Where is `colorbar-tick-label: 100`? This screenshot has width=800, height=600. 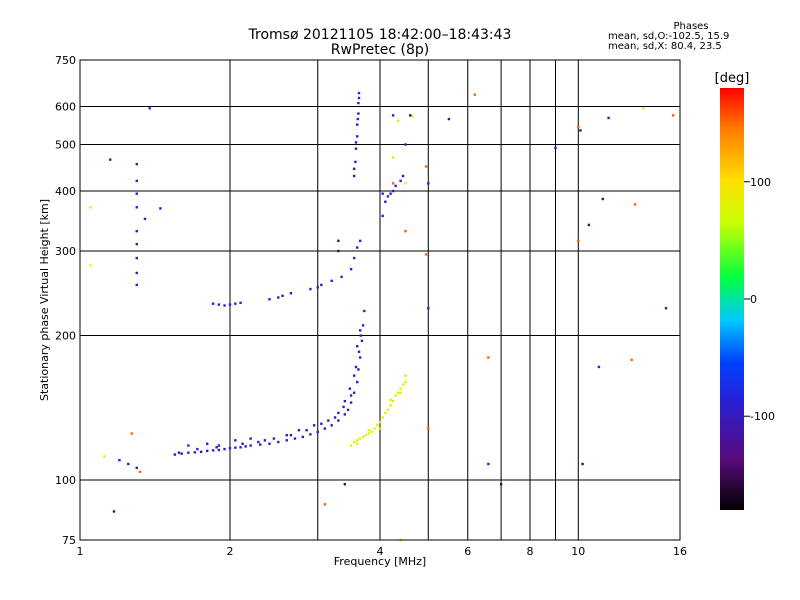 colorbar-tick-label: 100 is located at coordinates (760, 182).